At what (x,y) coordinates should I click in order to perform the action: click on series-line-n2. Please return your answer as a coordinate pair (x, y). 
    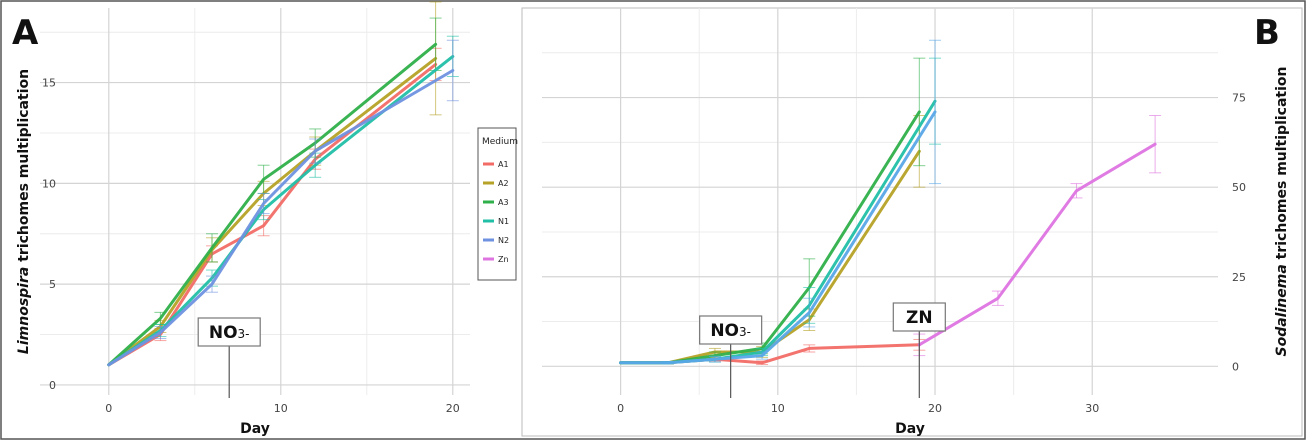
    Looking at the image, I should click on (778, 237).